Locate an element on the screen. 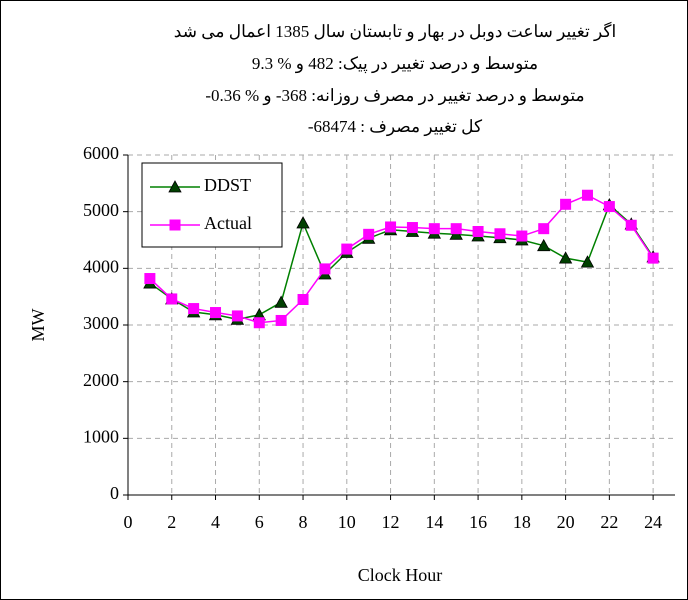 This screenshot has height=600, width=688. x-tick-label: 4 is located at coordinates (215, 522).